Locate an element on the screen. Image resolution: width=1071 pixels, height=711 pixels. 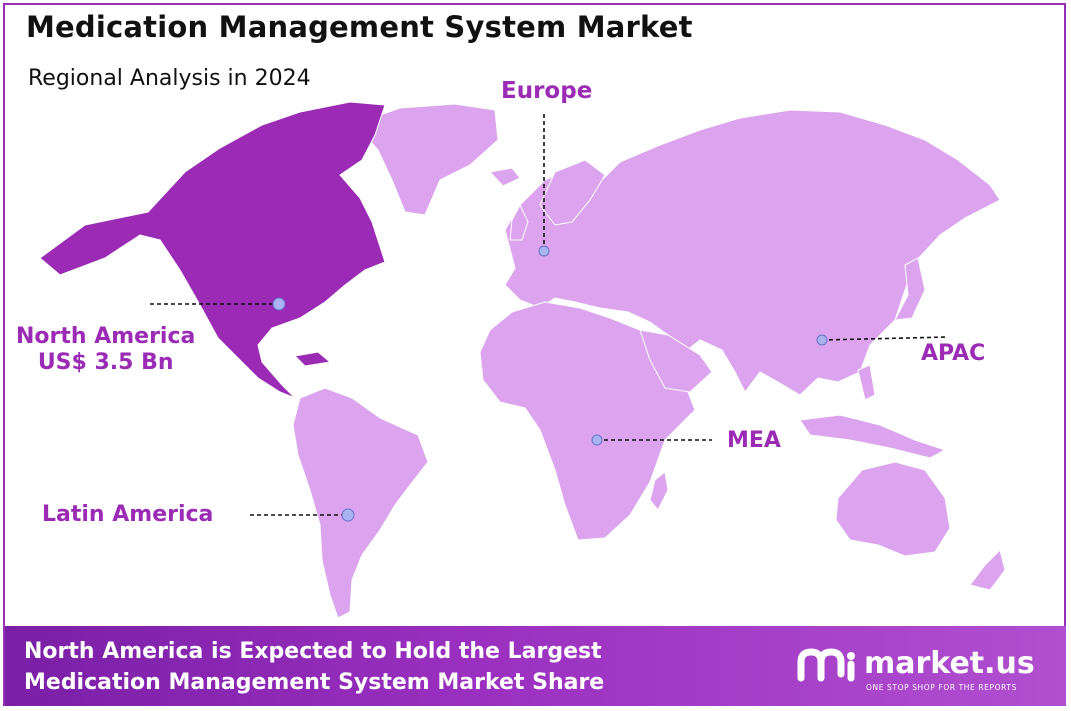
latin-america-label: Latin America is located at coordinates (128, 514).